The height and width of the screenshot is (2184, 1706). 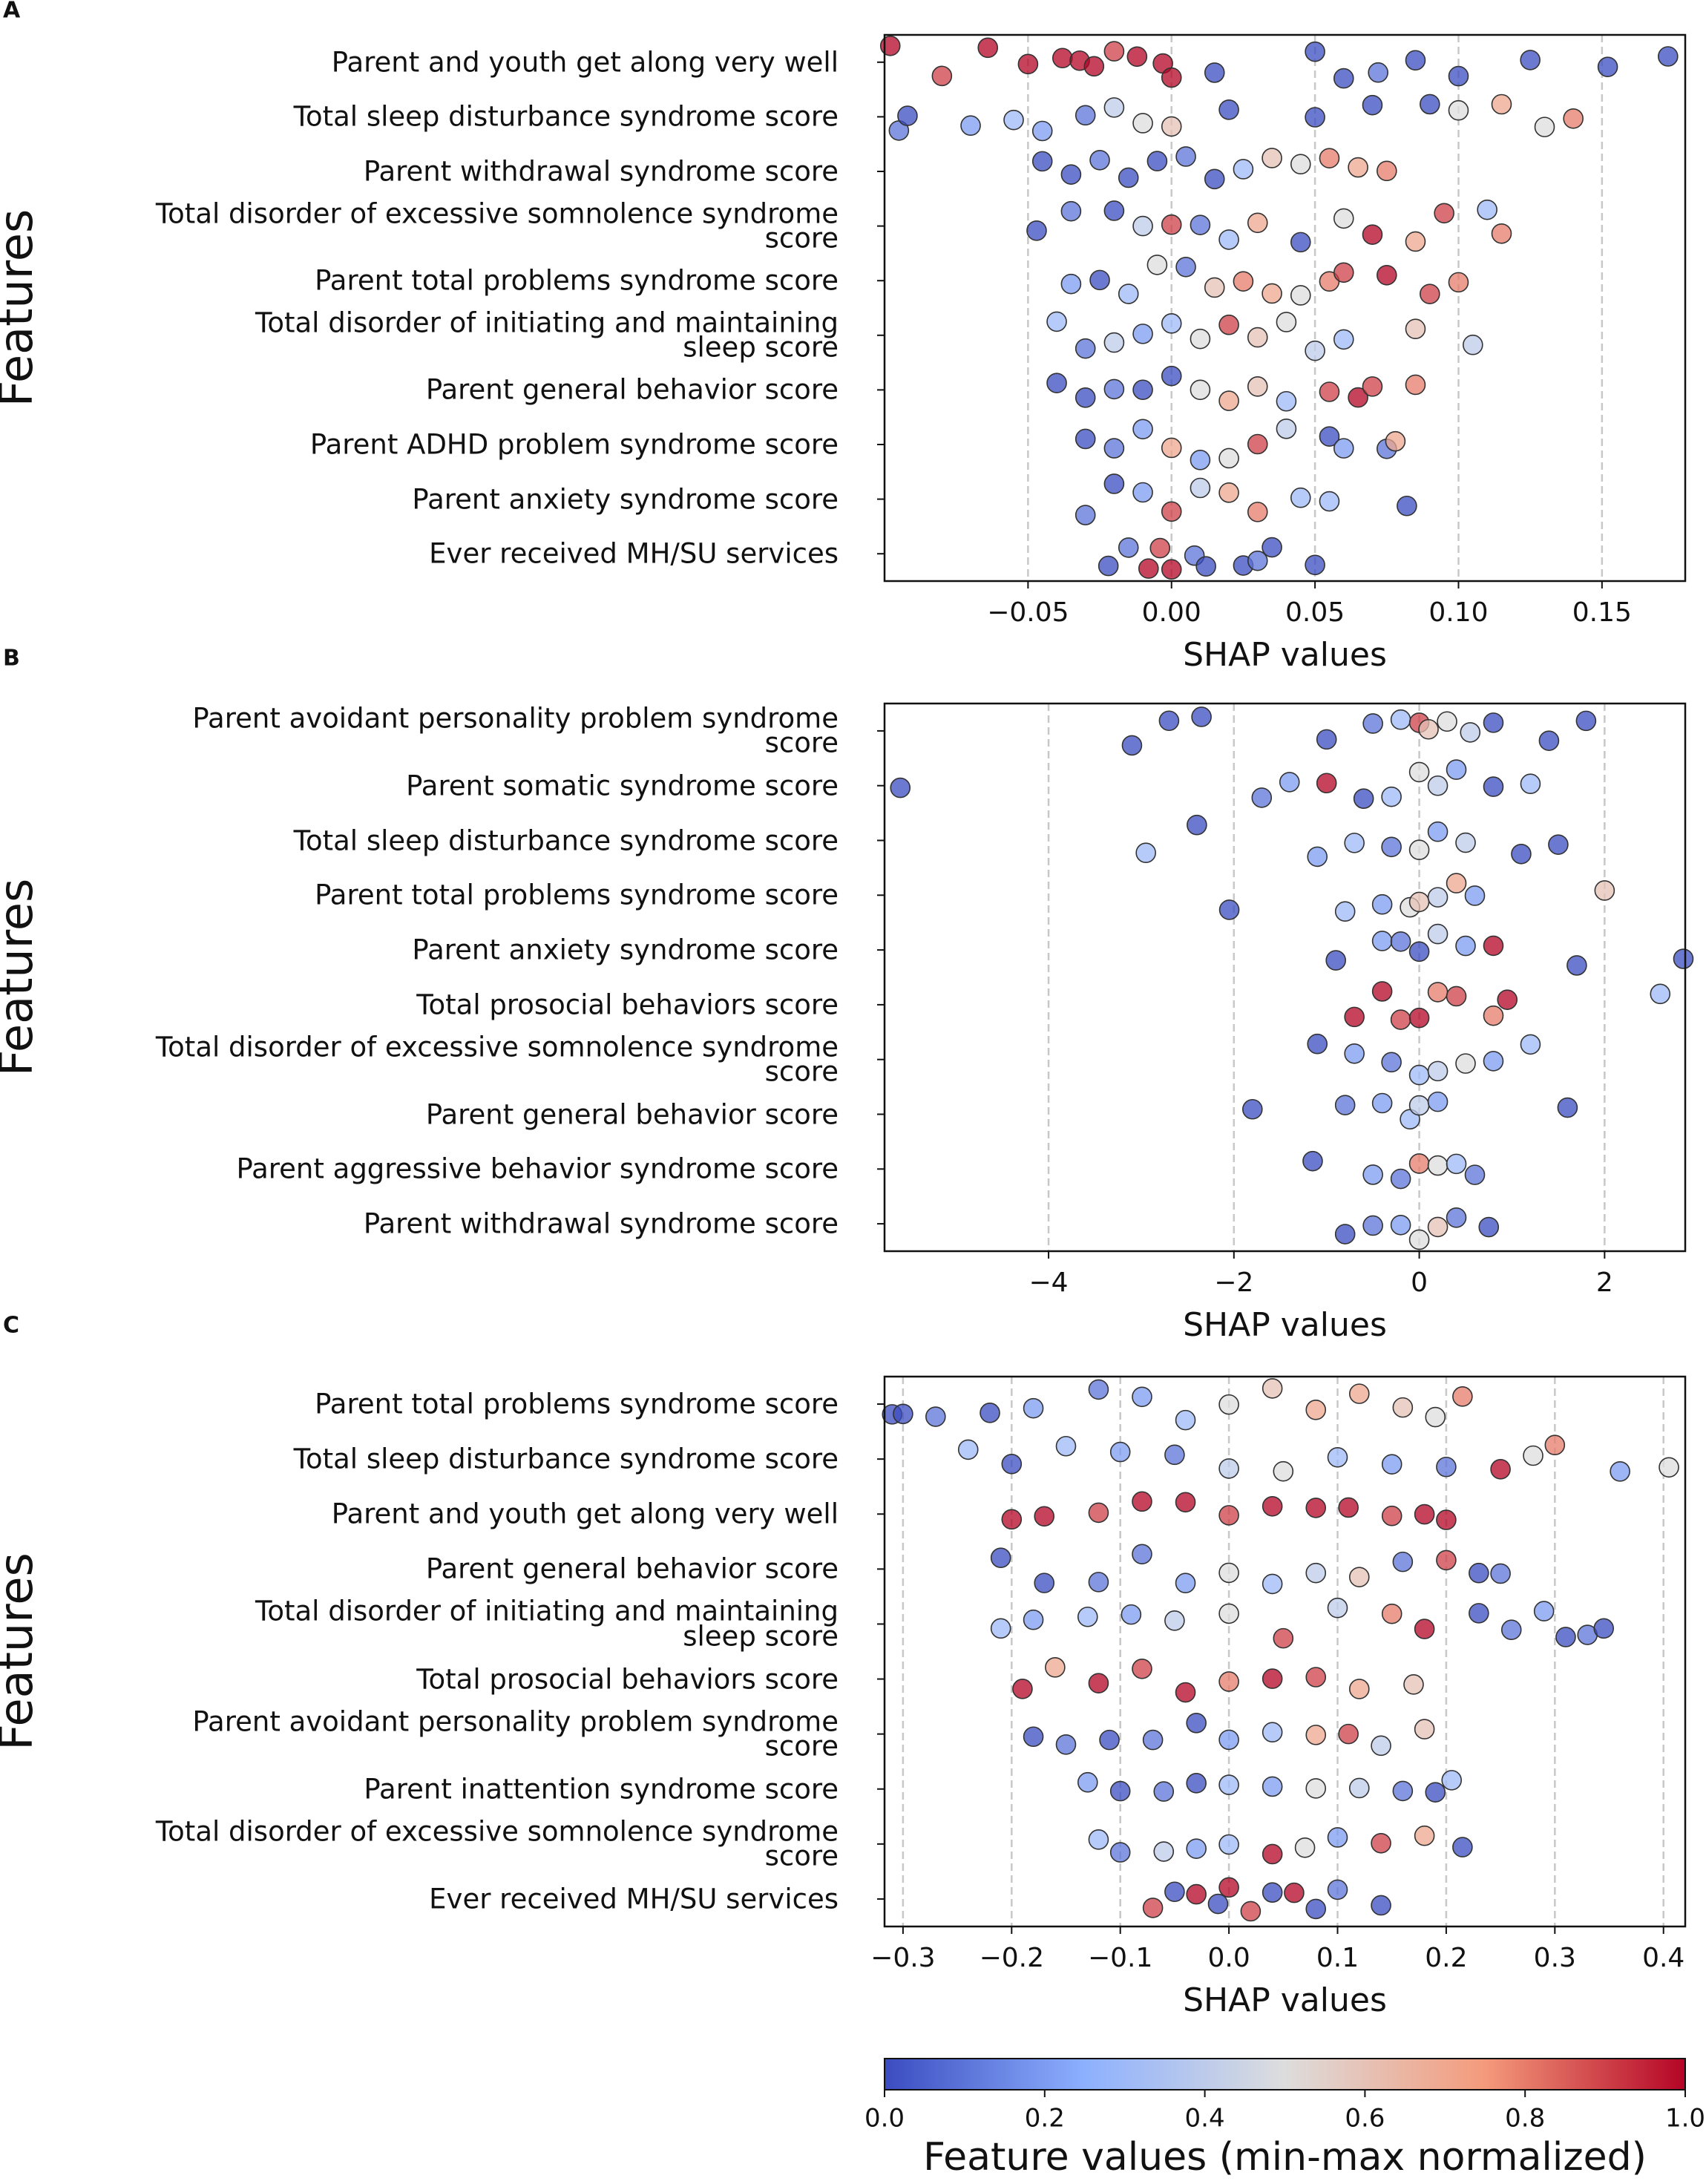 What do you see at coordinates (21, 978) in the screenshot?
I see `y-axis-label: Features` at bounding box center [21, 978].